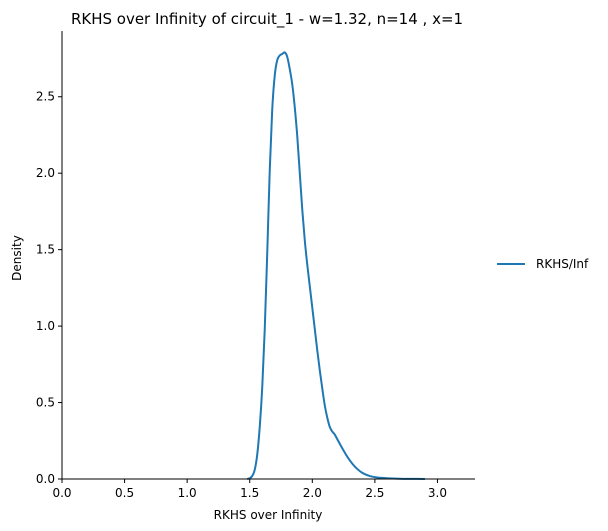 The width and height of the screenshot is (608, 531). Describe the element at coordinates (45, 326) in the screenshot. I see `y-tick-label: 1.0` at that location.